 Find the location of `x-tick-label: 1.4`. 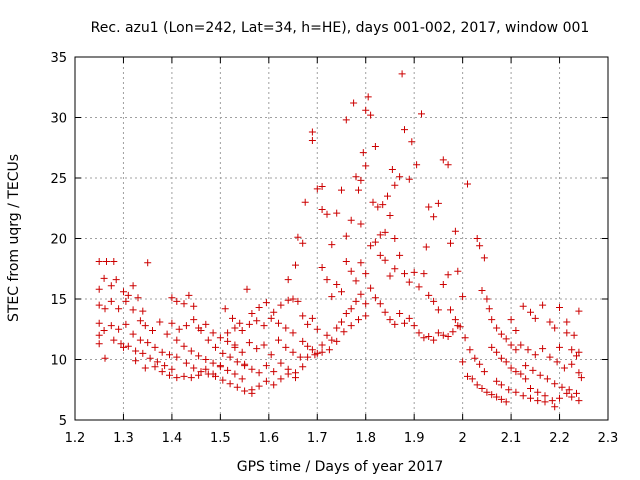

x-tick-label: 1.4 is located at coordinates (172, 438).